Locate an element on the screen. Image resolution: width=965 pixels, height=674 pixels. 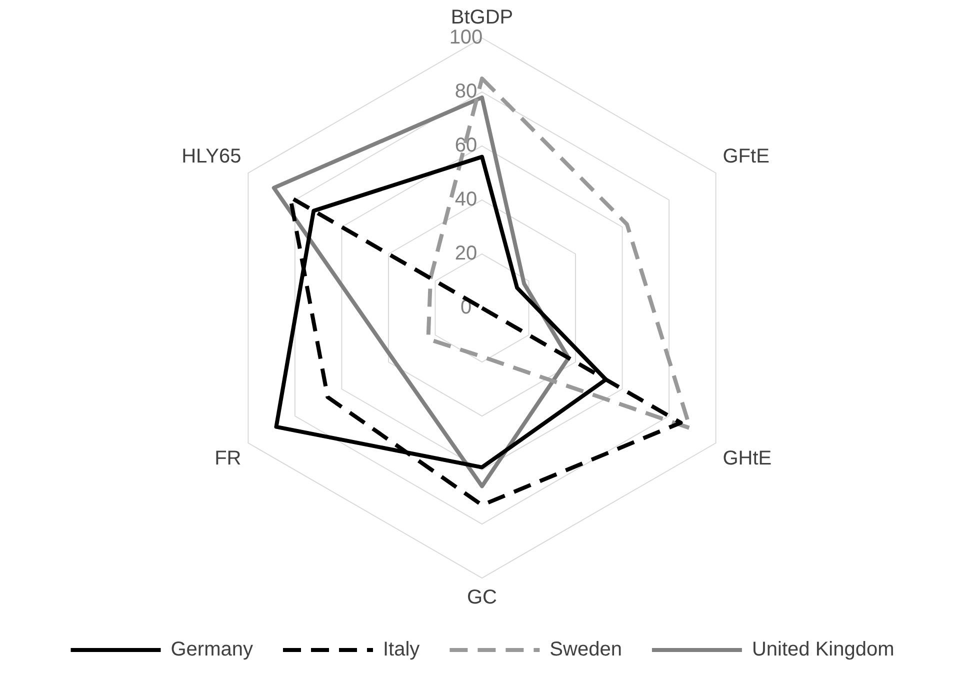
spoke-label: GFtE is located at coordinates (746, 157).